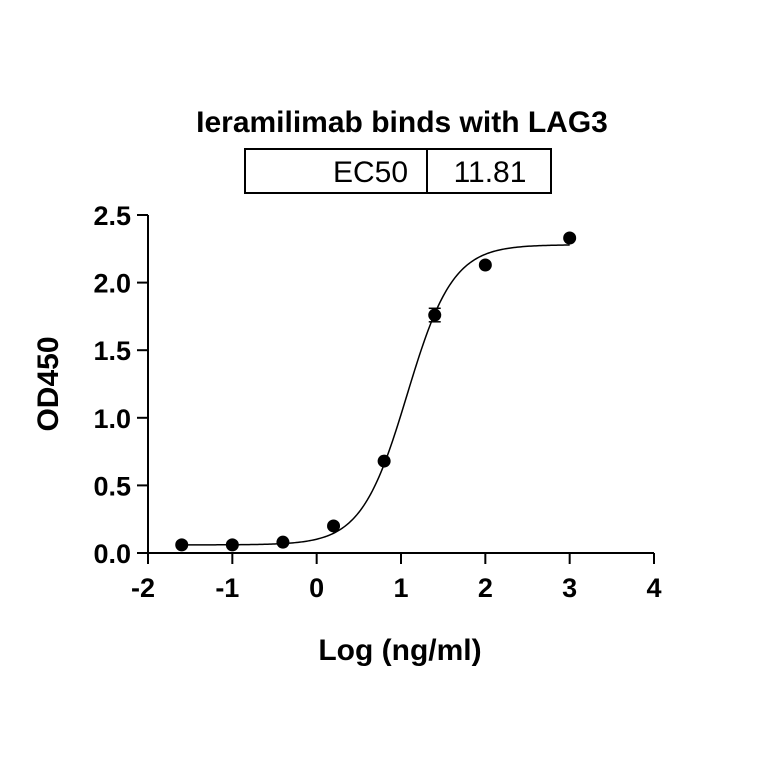  I want to click on x-tick-label: 4, so click(653, 588).